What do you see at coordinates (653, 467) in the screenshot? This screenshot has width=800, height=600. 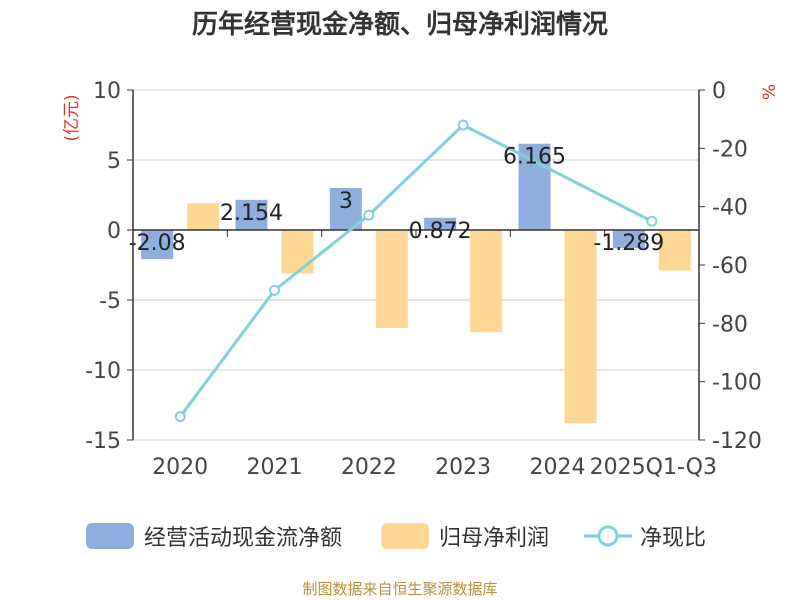 I see `x-tick-label: 2025Q1-Q3` at bounding box center [653, 467].